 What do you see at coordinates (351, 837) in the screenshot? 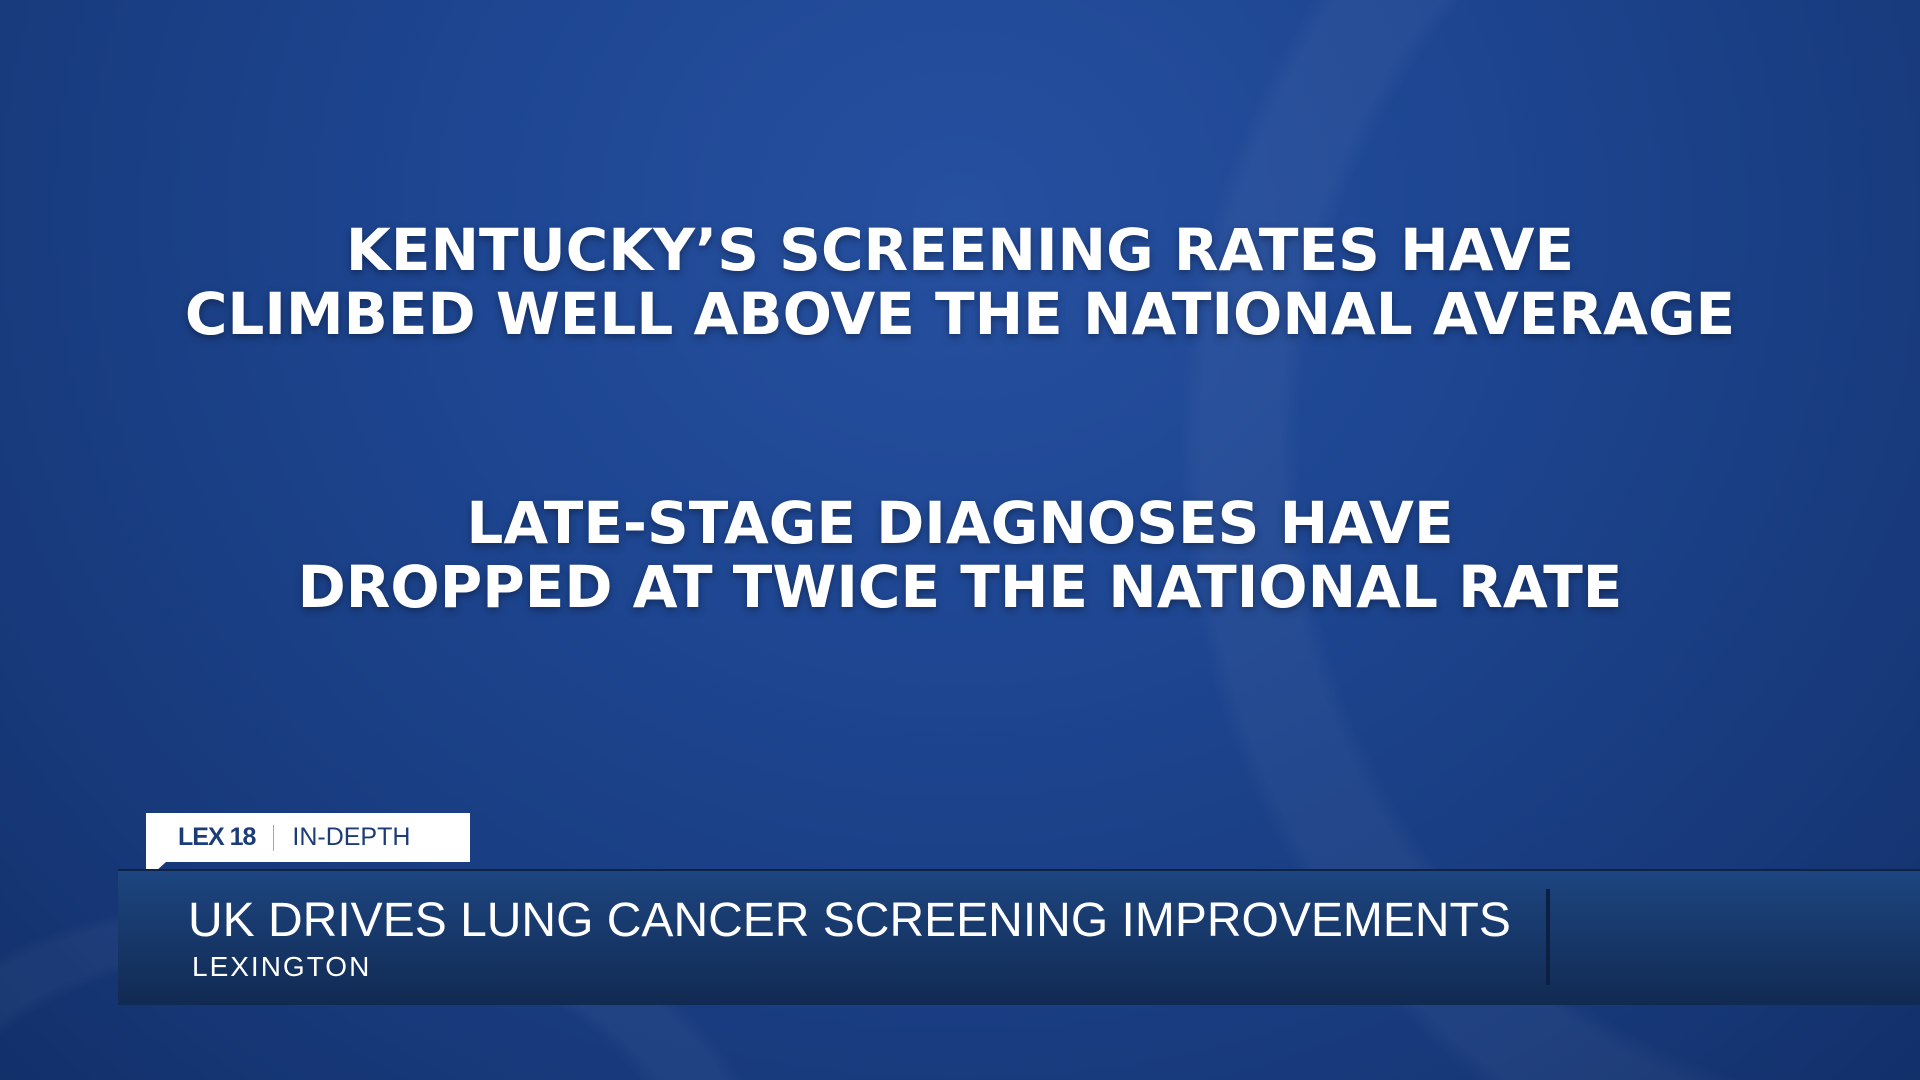
I see `segment-label: IN-DEPTH` at bounding box center [351, 837].